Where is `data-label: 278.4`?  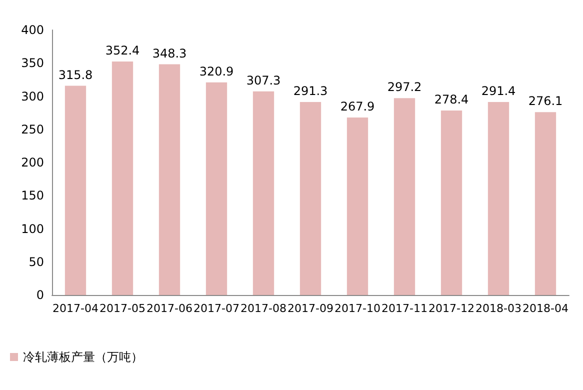 data-label: 278.4 is located at coordinates (451, 99).